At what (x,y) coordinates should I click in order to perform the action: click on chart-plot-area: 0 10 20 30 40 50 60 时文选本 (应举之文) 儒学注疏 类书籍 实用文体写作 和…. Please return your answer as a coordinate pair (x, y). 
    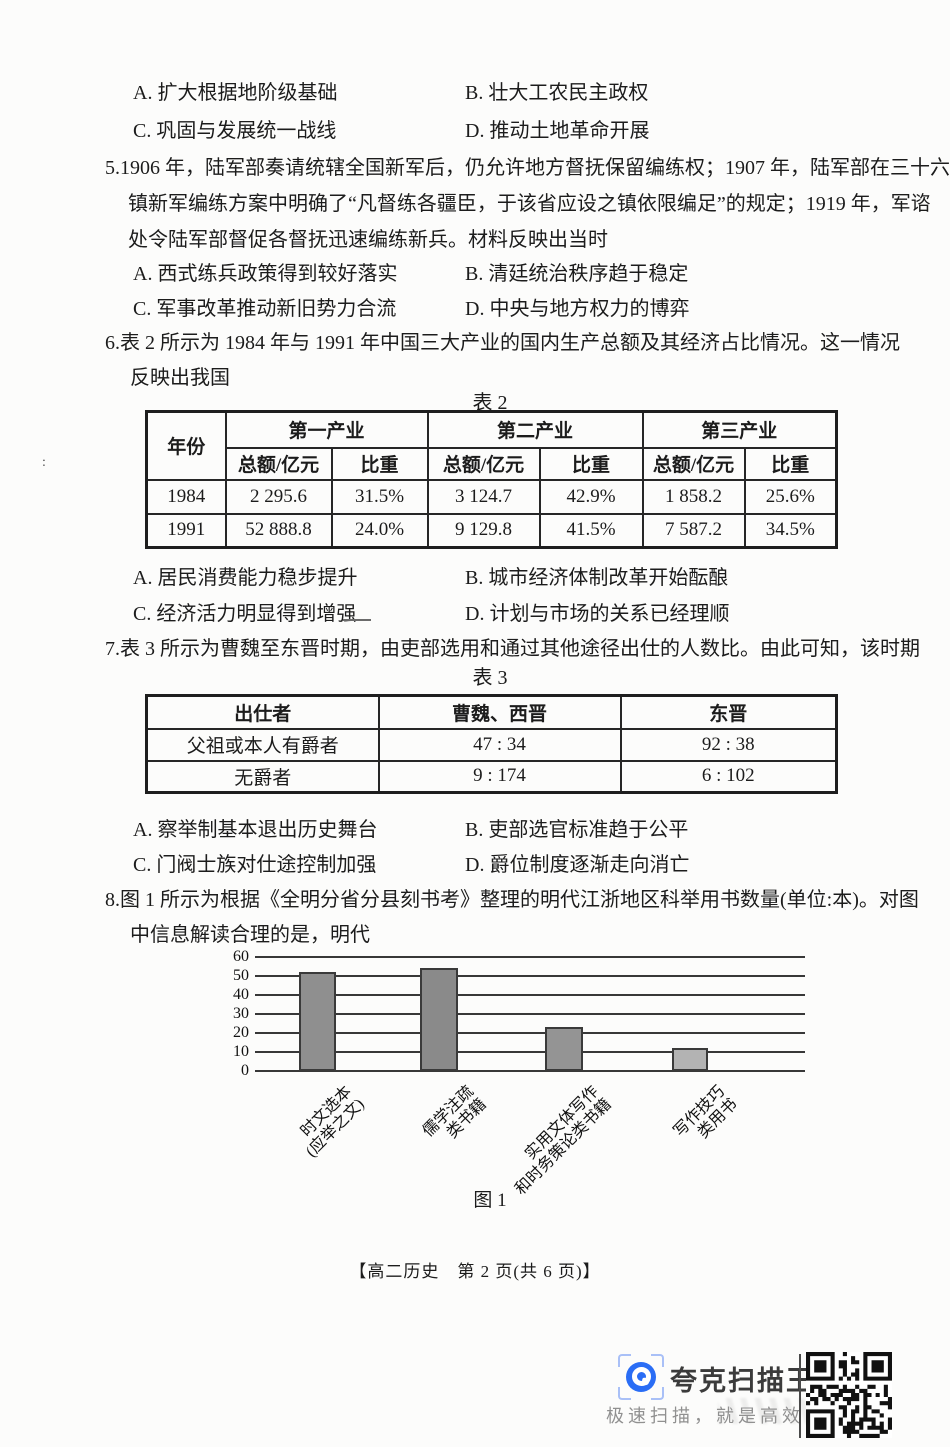
    Looking at the image, I should click on (519, 1073).